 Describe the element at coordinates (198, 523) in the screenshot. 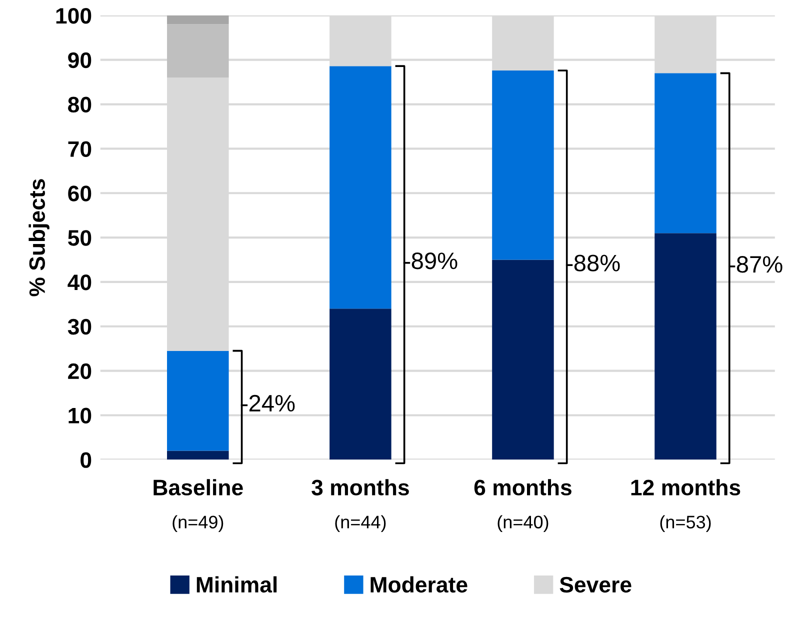

I see `text: (n=49)` at that location.